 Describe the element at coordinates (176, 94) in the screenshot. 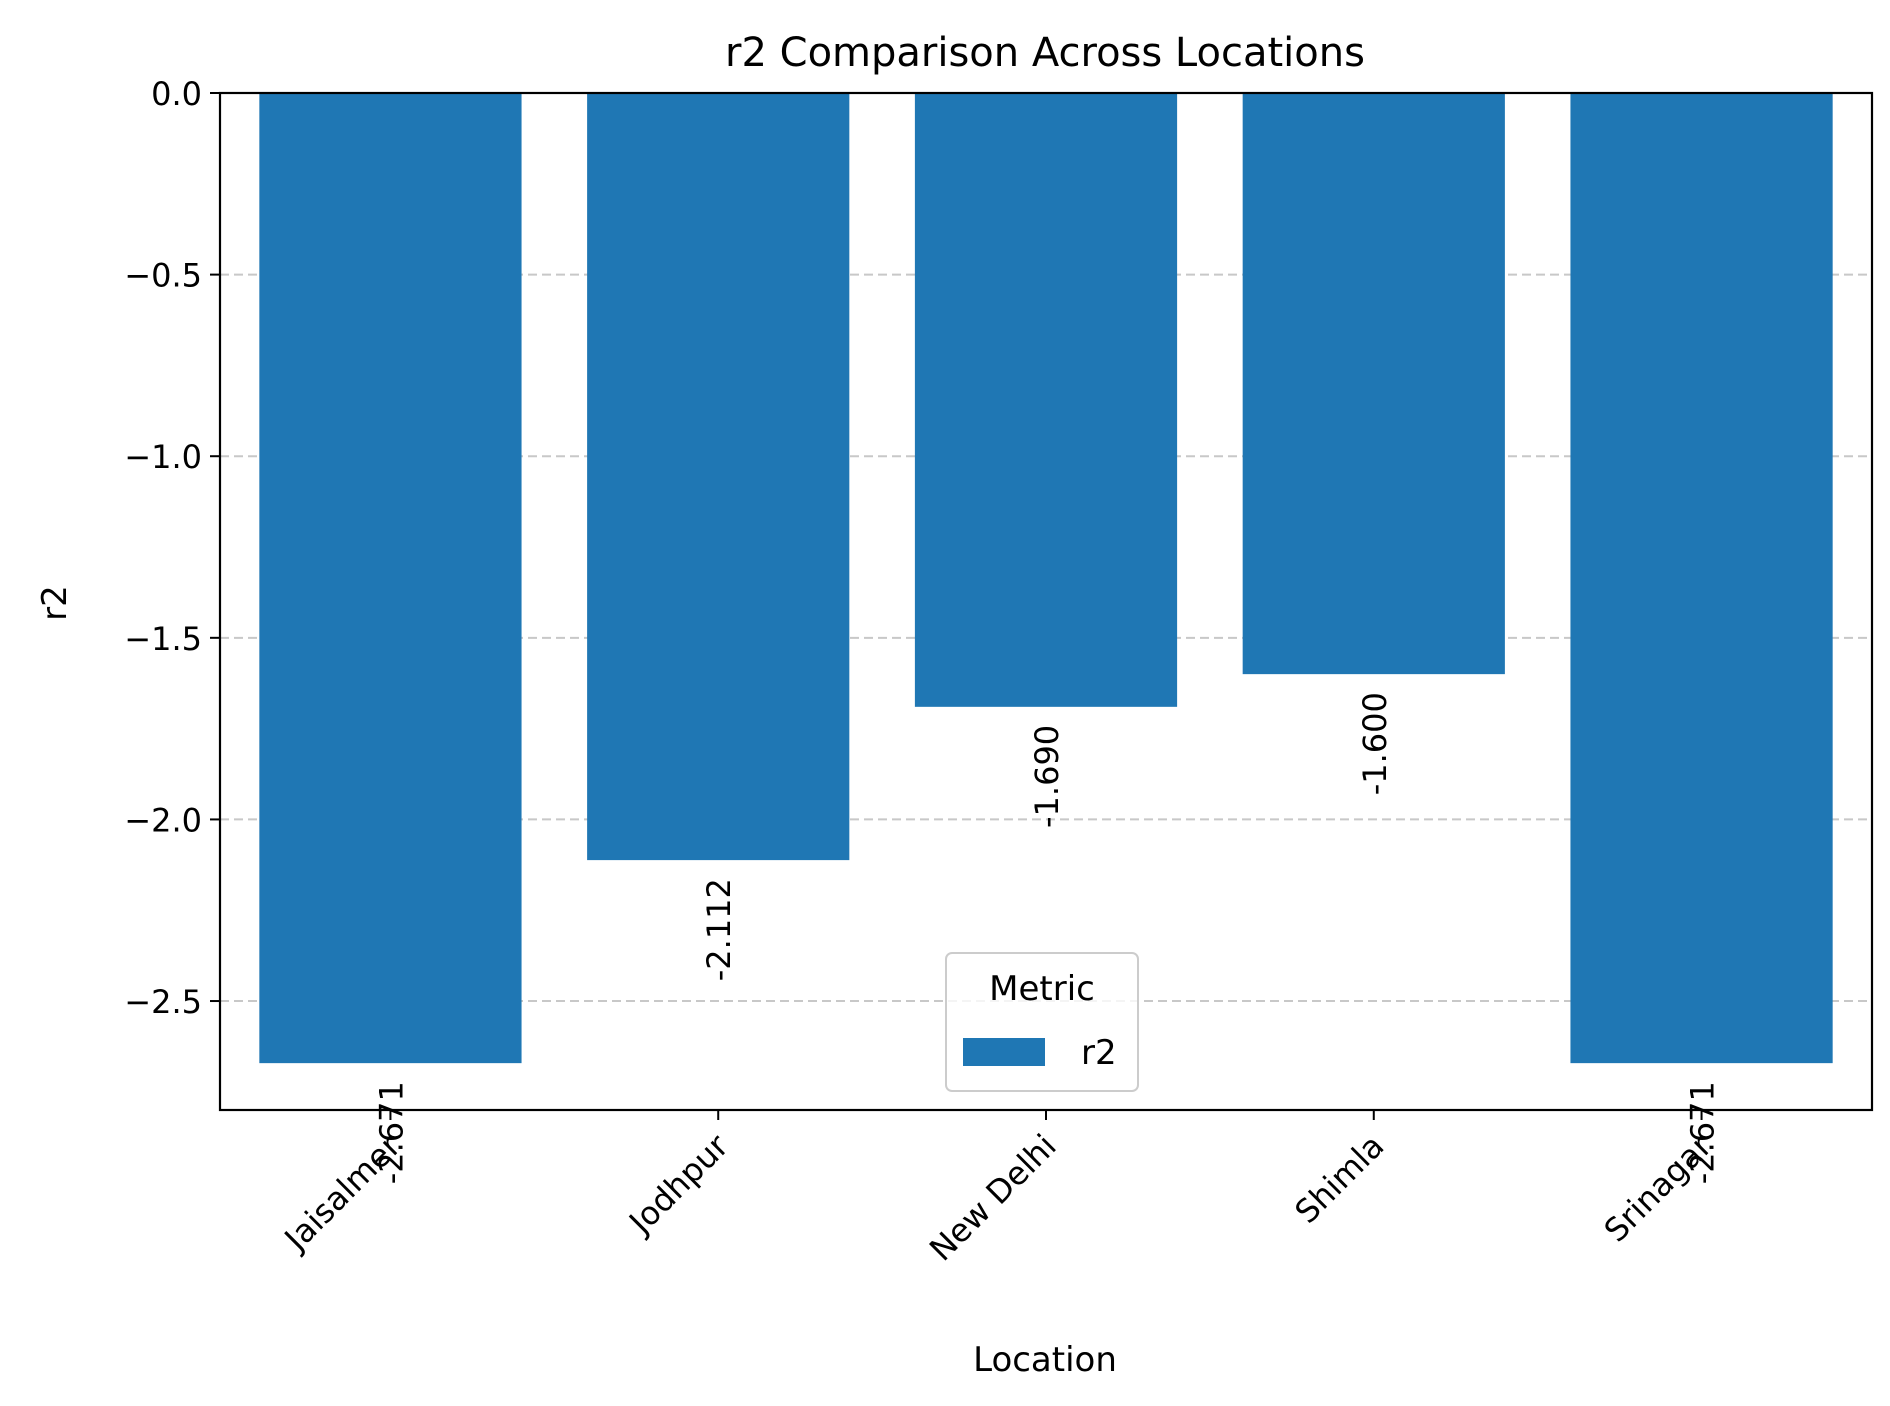

I see `y-tick-label: 0.0` at that location.